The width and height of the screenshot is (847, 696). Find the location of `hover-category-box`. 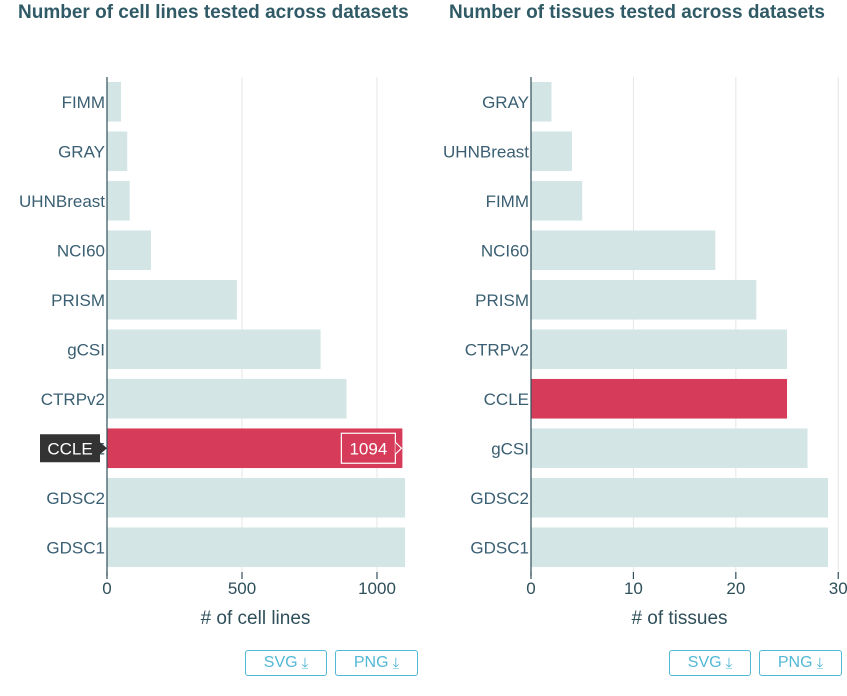

hover-category-box is located at coordinates (70, 448).